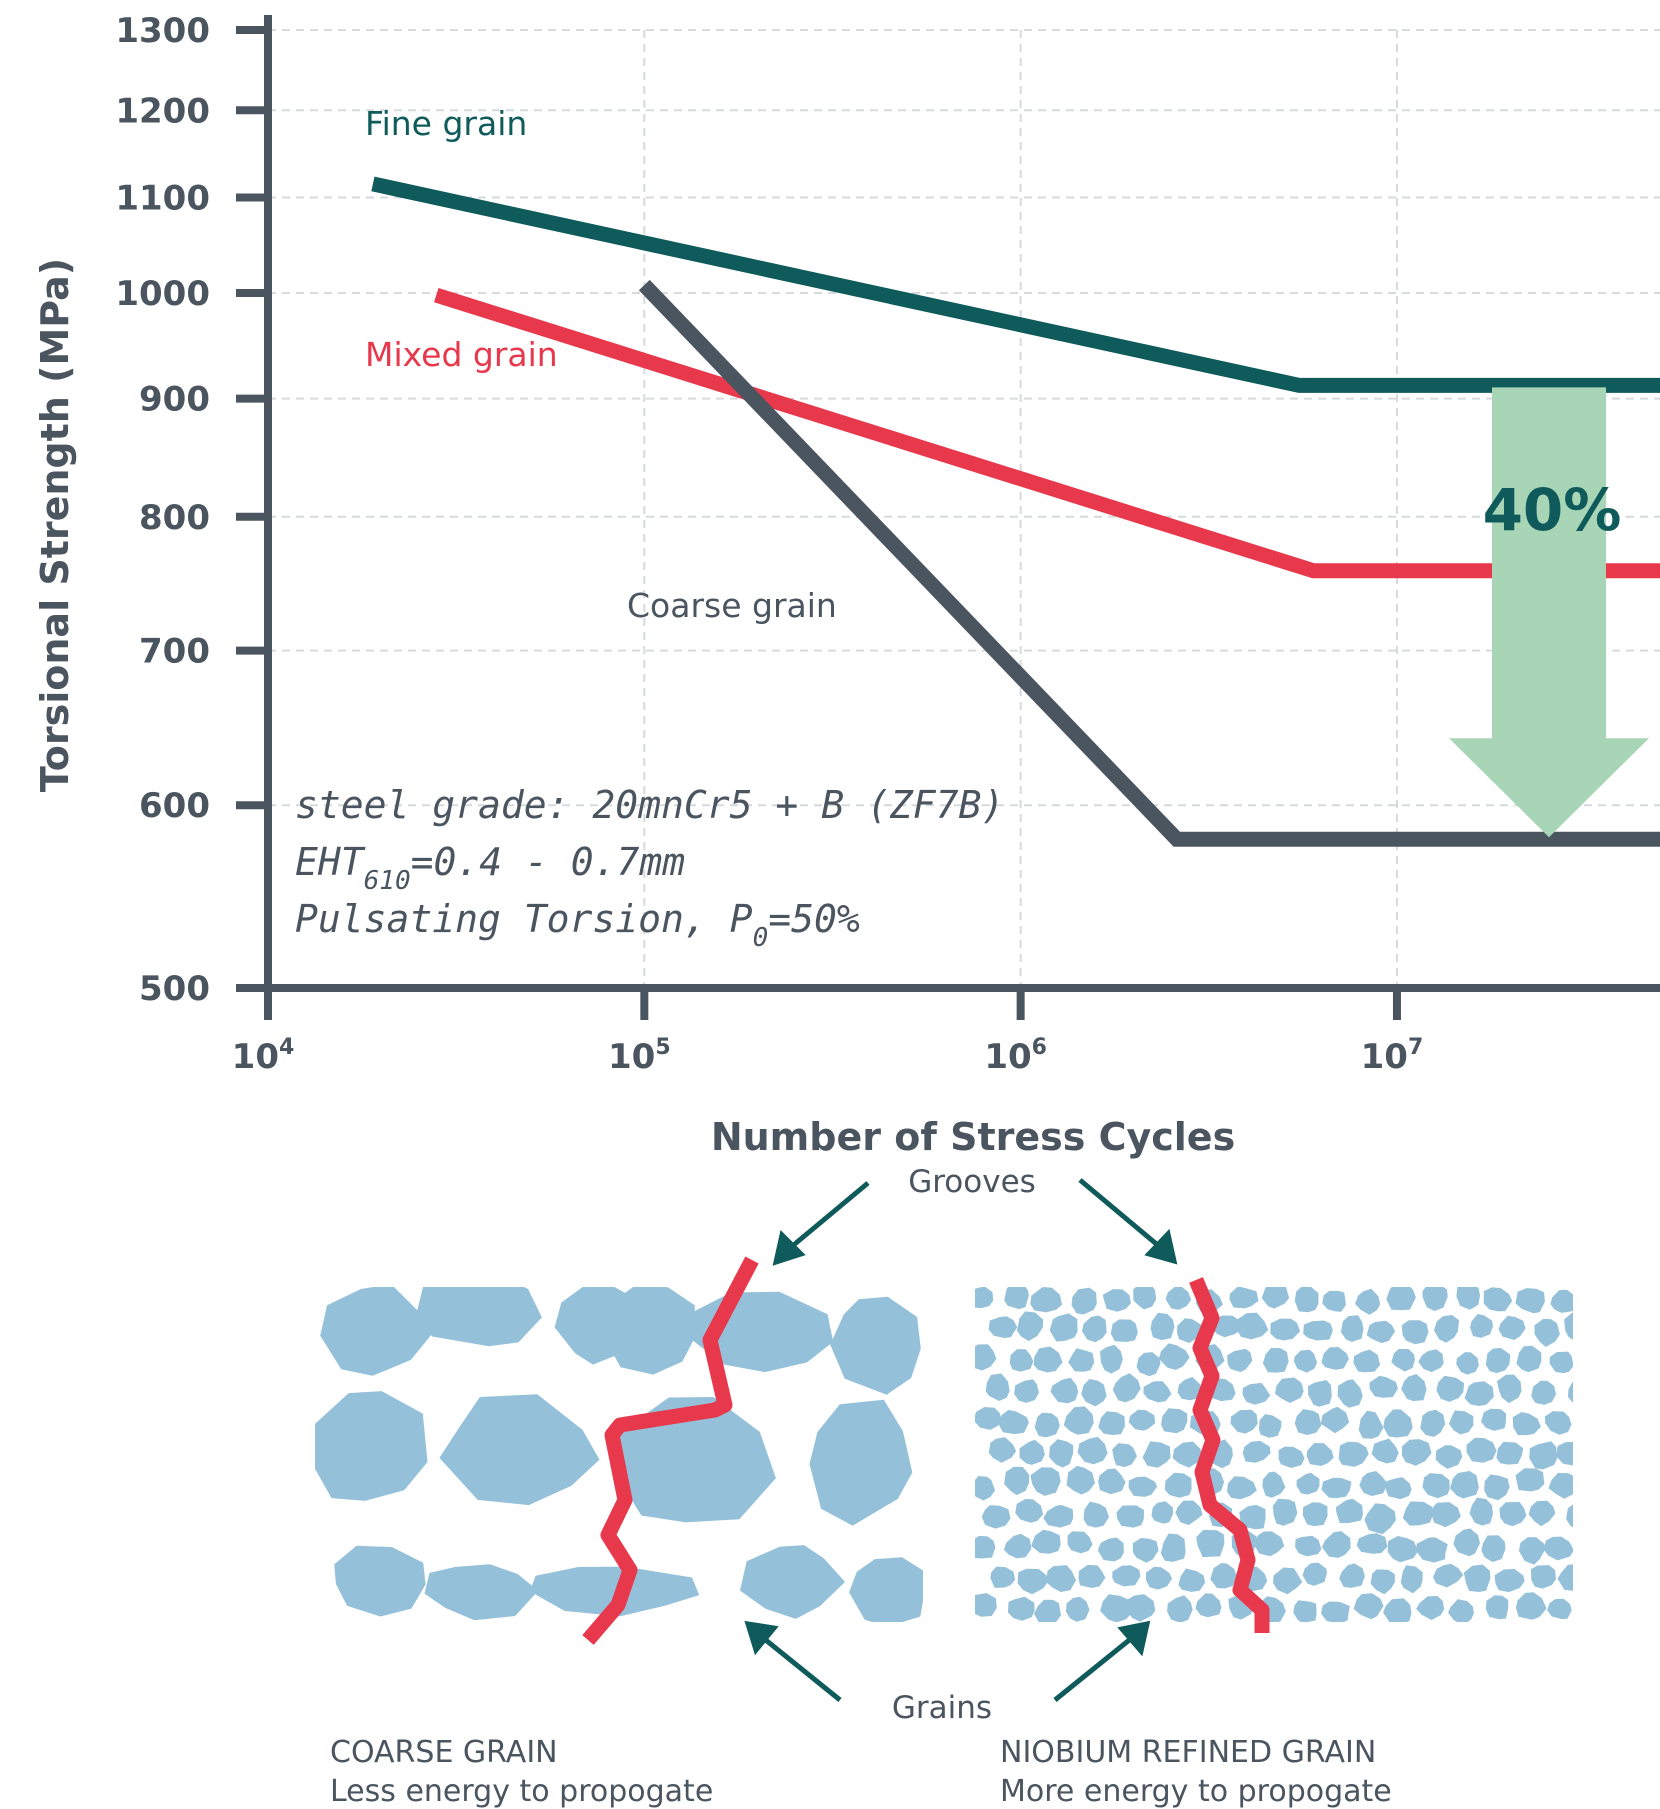  Describe the element at coordinates (521, 1791) in the screenshot. I see `coarse-grain-subtitle: Less energy to propogate` at that location.